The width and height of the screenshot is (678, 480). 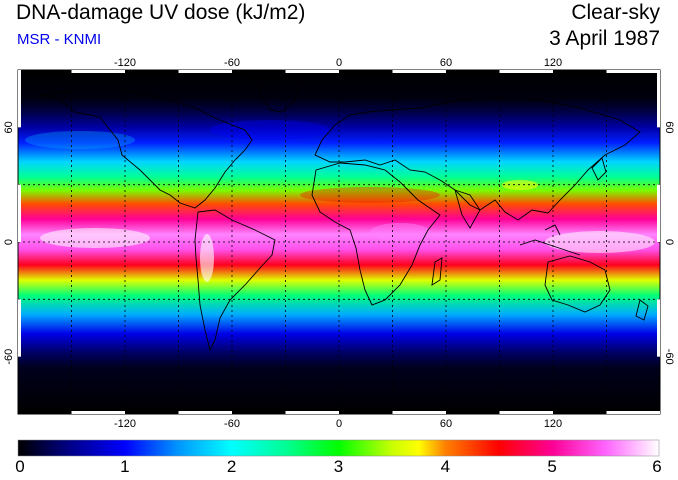 What do you see at coordinates (146, 149) in the screenshot?
I see `coast-north-america` at bounding box center [146, 149].